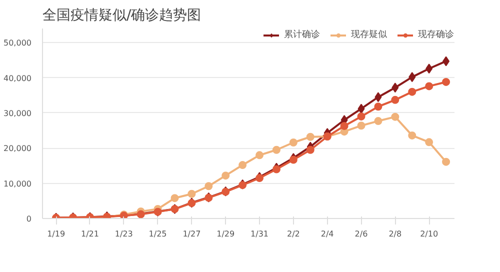 The width and height of the screenshot is (500, 272). Describe the element at coordinates (225, 234) in the screenshot. I see `x-tick-label: 1/29` at that location.